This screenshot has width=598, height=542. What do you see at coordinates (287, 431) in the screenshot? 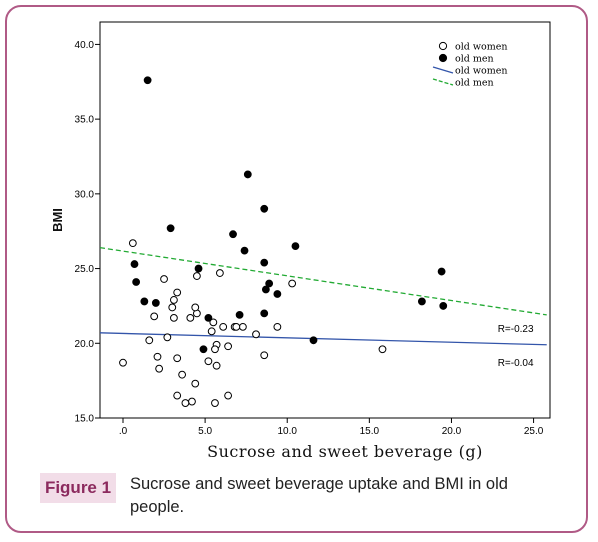
I see `x-tick-label: 10.0` at bounding box center [287, 431].